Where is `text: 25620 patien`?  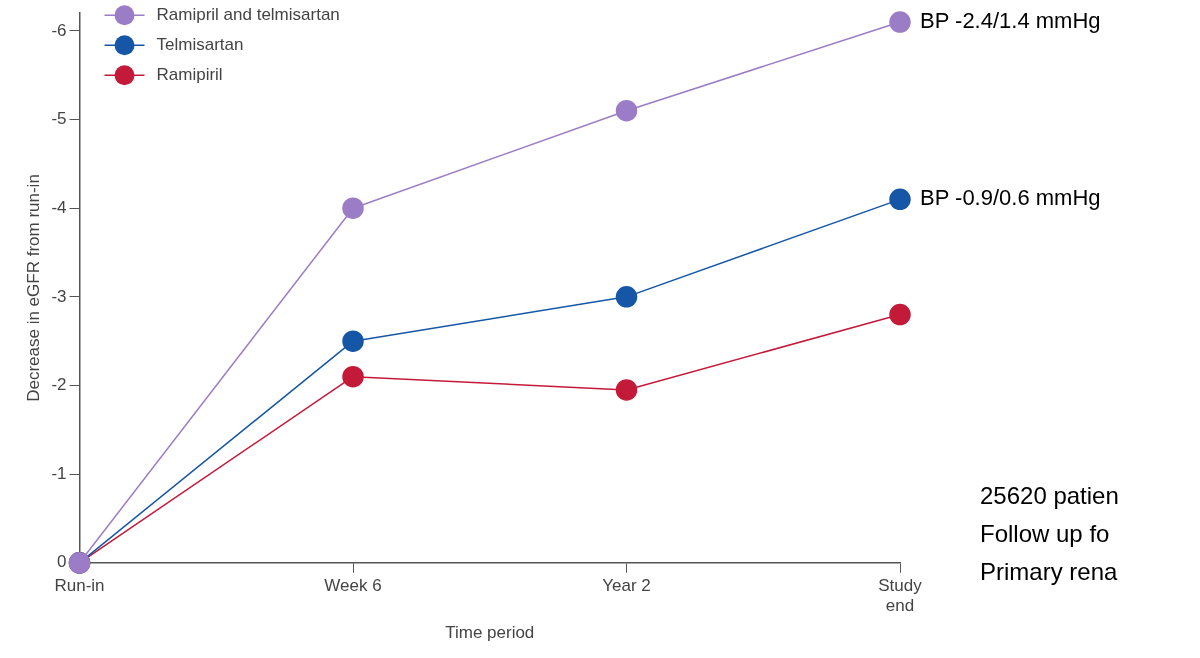 text: 25620 patien is located at coordinates (1049, 495).